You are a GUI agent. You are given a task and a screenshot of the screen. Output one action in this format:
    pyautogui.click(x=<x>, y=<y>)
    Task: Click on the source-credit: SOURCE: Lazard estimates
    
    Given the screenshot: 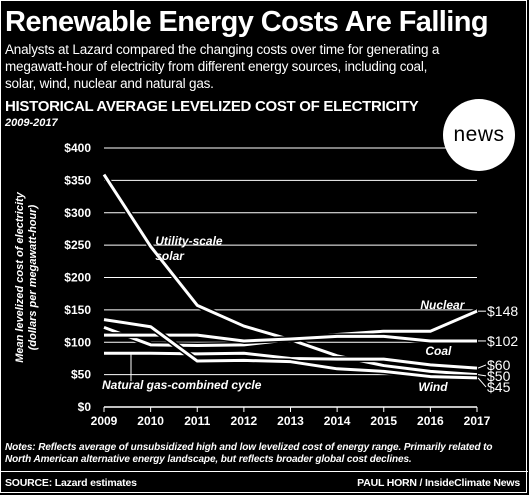 What is the action you would take?
    pyautogui.click(x=71, y=483)
    